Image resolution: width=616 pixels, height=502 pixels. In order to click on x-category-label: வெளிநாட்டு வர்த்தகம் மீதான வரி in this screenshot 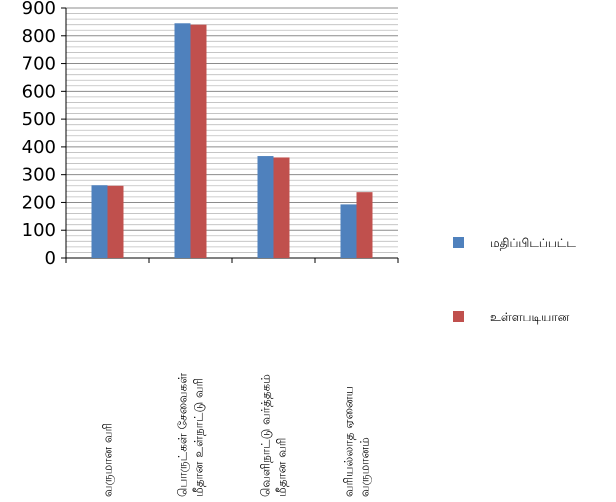, I will do `click(274, 435)`.